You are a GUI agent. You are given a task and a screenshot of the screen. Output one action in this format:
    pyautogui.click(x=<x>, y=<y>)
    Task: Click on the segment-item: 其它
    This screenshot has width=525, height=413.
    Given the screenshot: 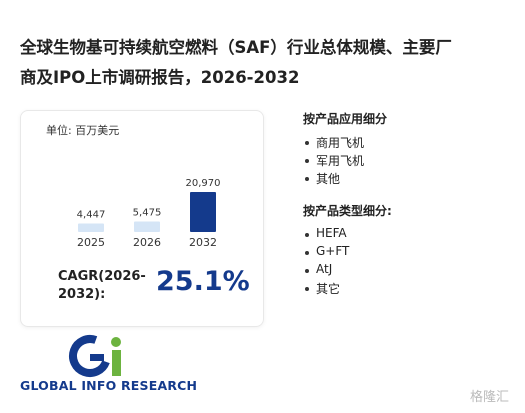 What is the action you would take?
    pyautogui.click(x=322, y=289)
    